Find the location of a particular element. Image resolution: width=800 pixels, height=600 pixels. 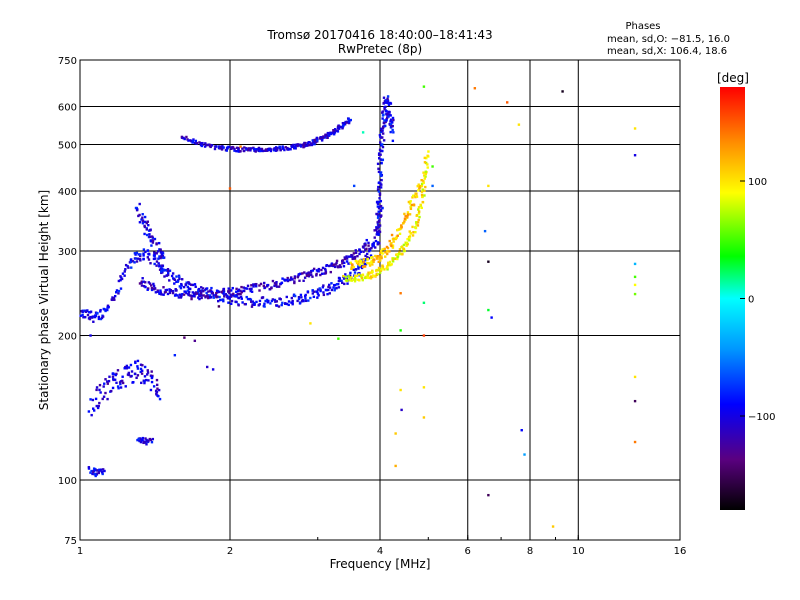

x-axis-label: Frequency [MHz] is located at coordinates (380, 564).